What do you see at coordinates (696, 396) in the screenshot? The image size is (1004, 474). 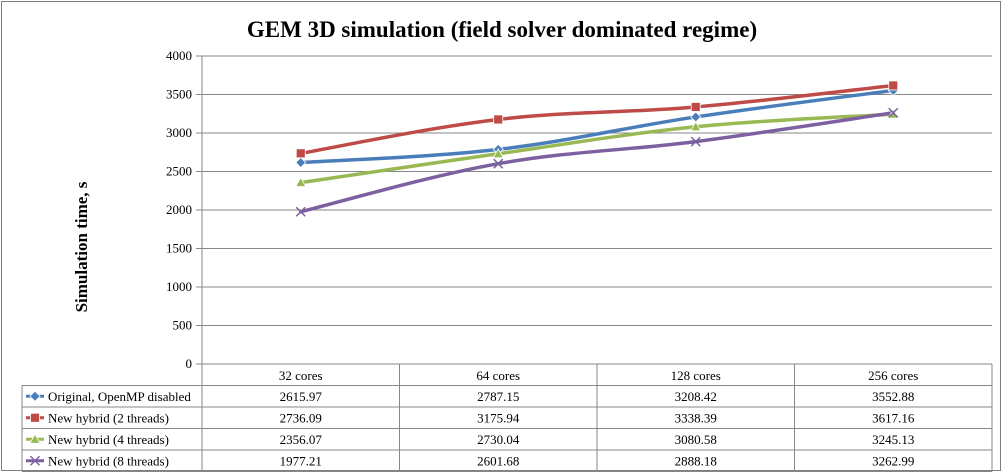 I see `table-cell-value: 3208.42` at bounding box center [696, 396].